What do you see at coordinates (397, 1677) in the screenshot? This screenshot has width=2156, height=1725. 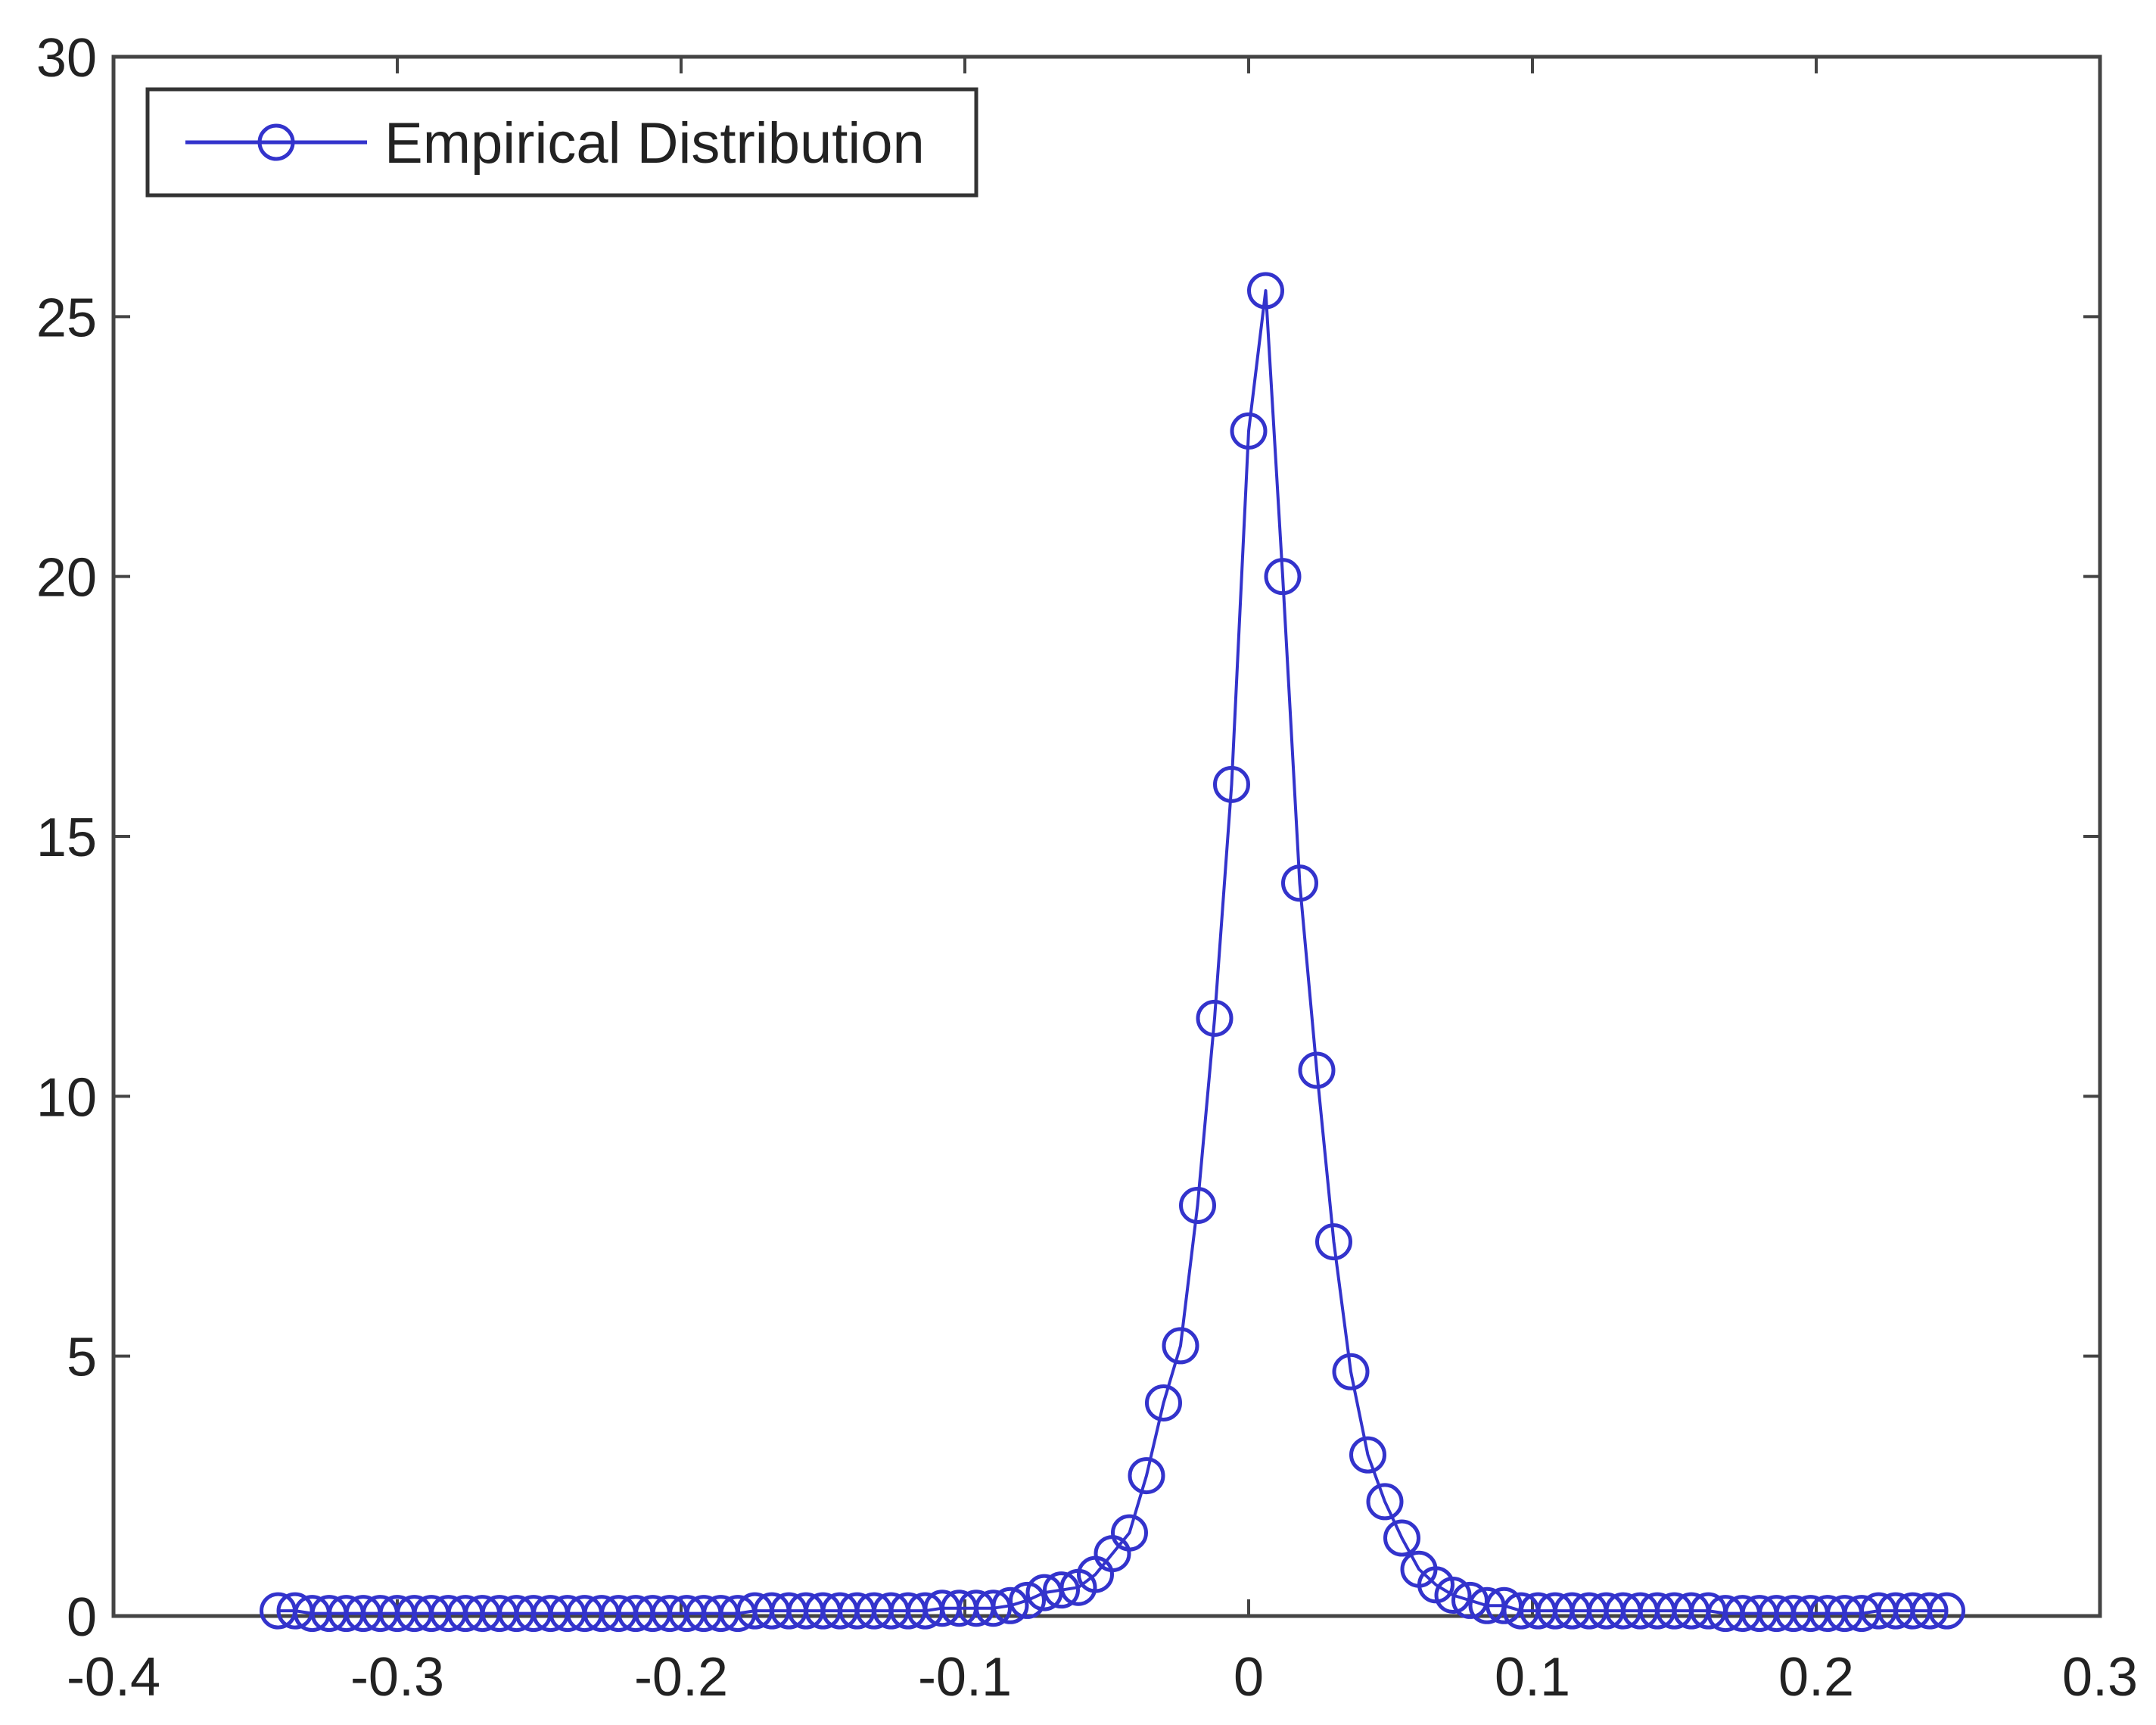 I see `x-tick-label: -0.3` at bounding box center [397, 1677].